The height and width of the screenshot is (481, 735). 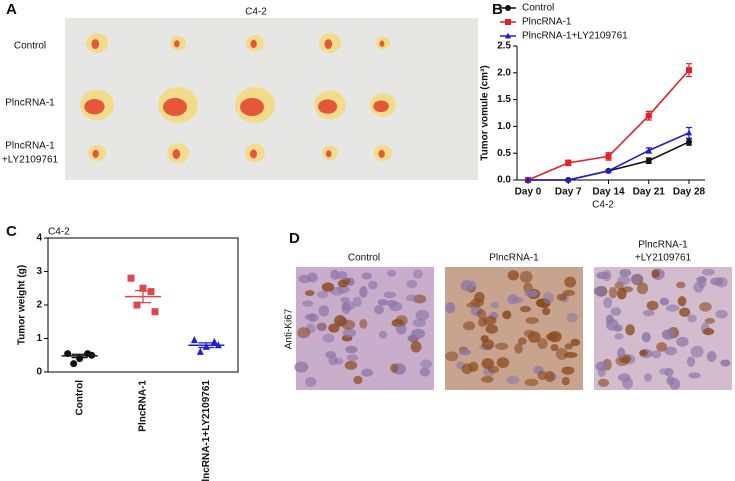 I want to click on x-tick-label: Day 28, so click(x=689, y=192).